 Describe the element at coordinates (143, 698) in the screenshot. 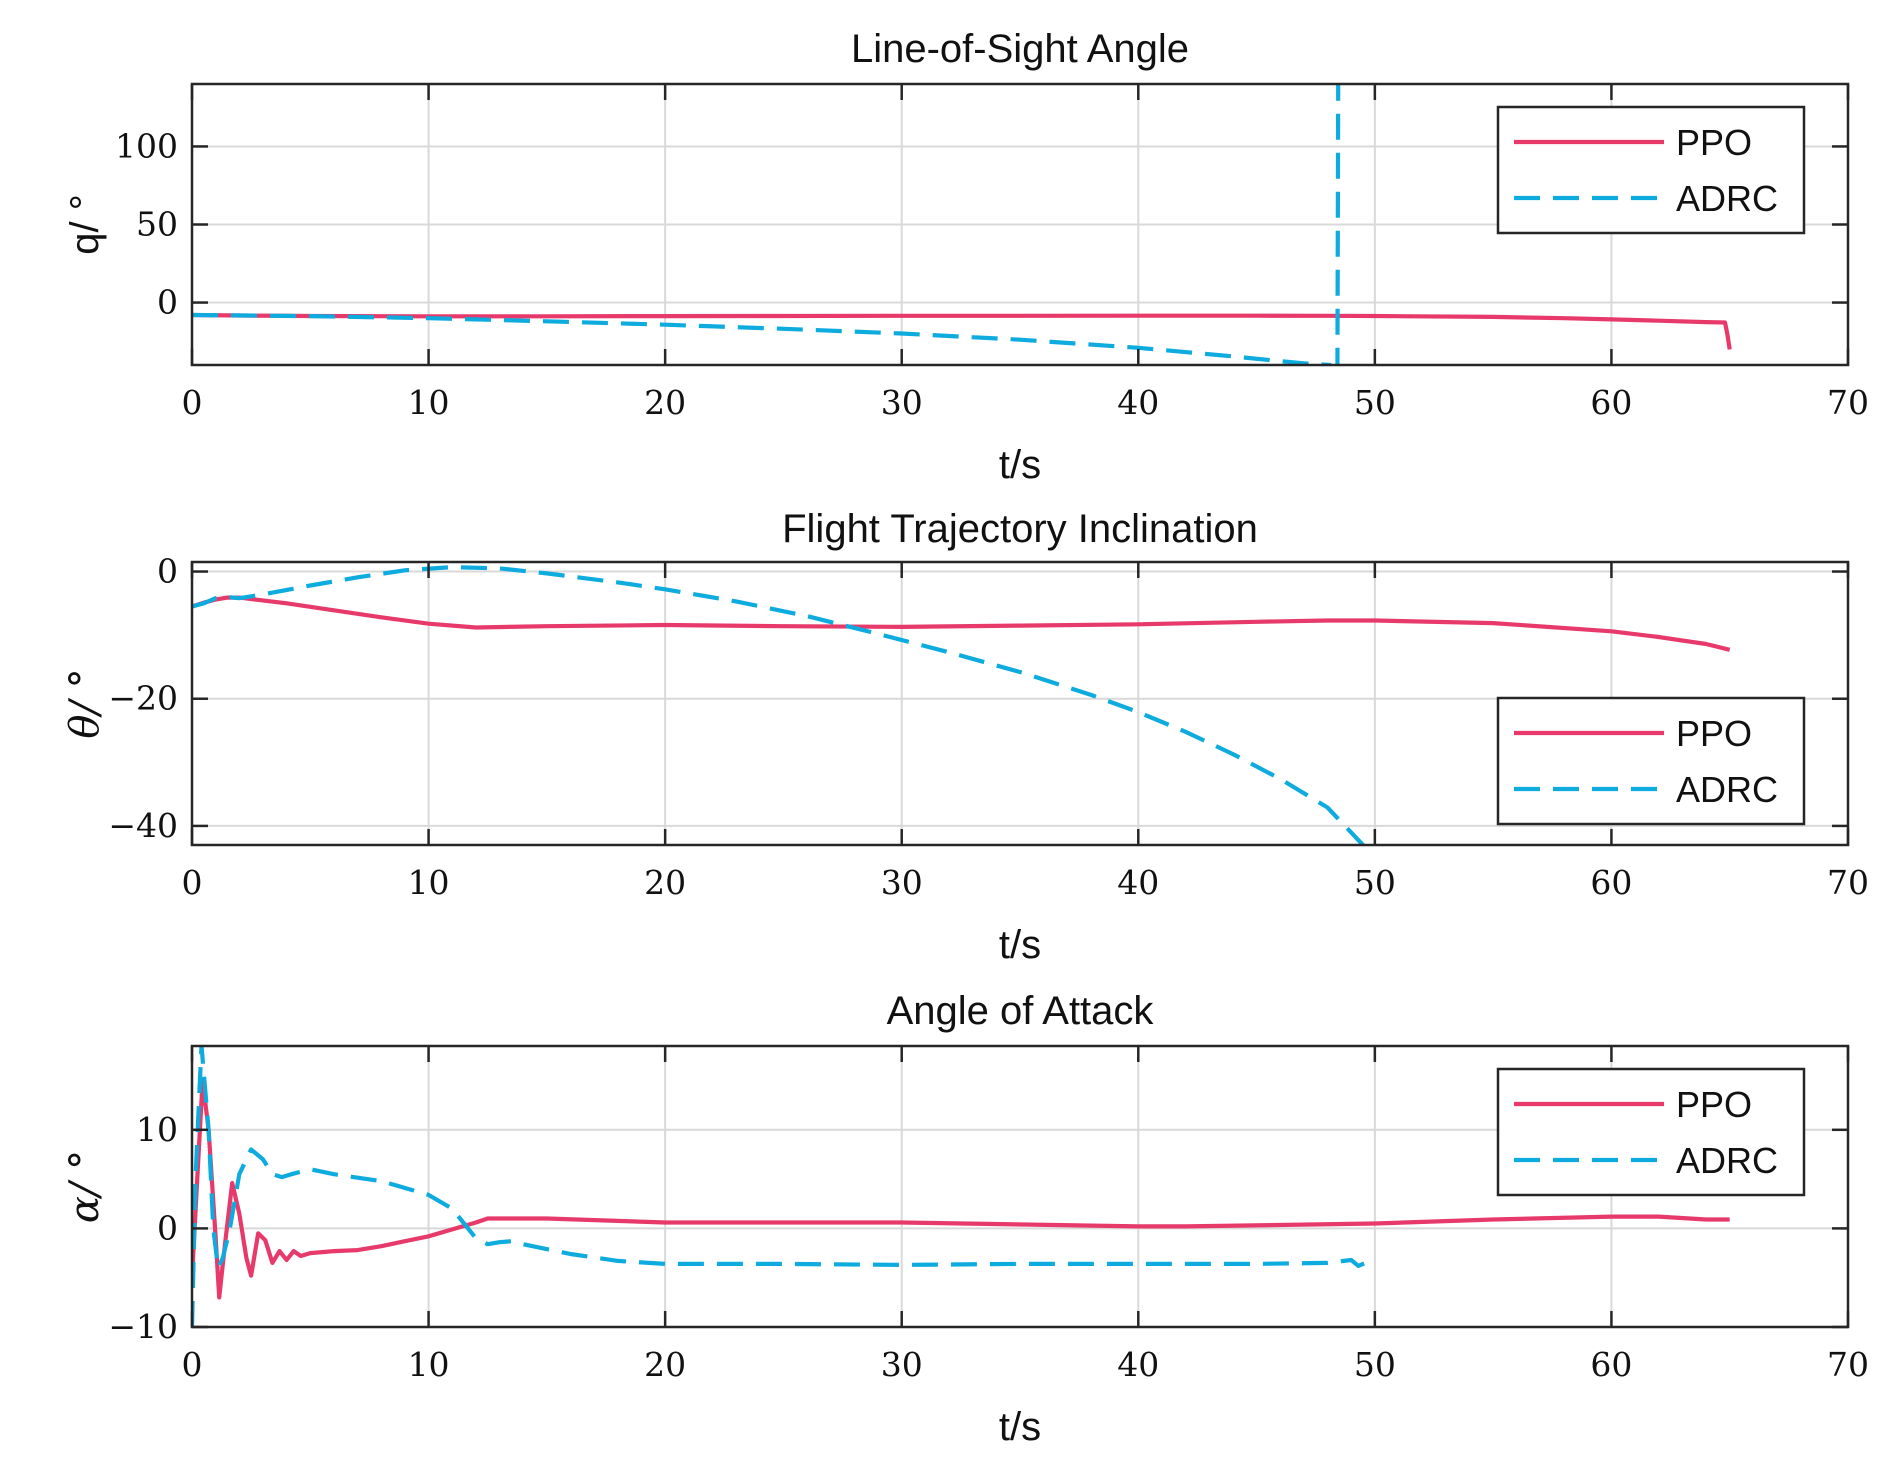

I see `subplot2-y-tick-label: −20` at that location.